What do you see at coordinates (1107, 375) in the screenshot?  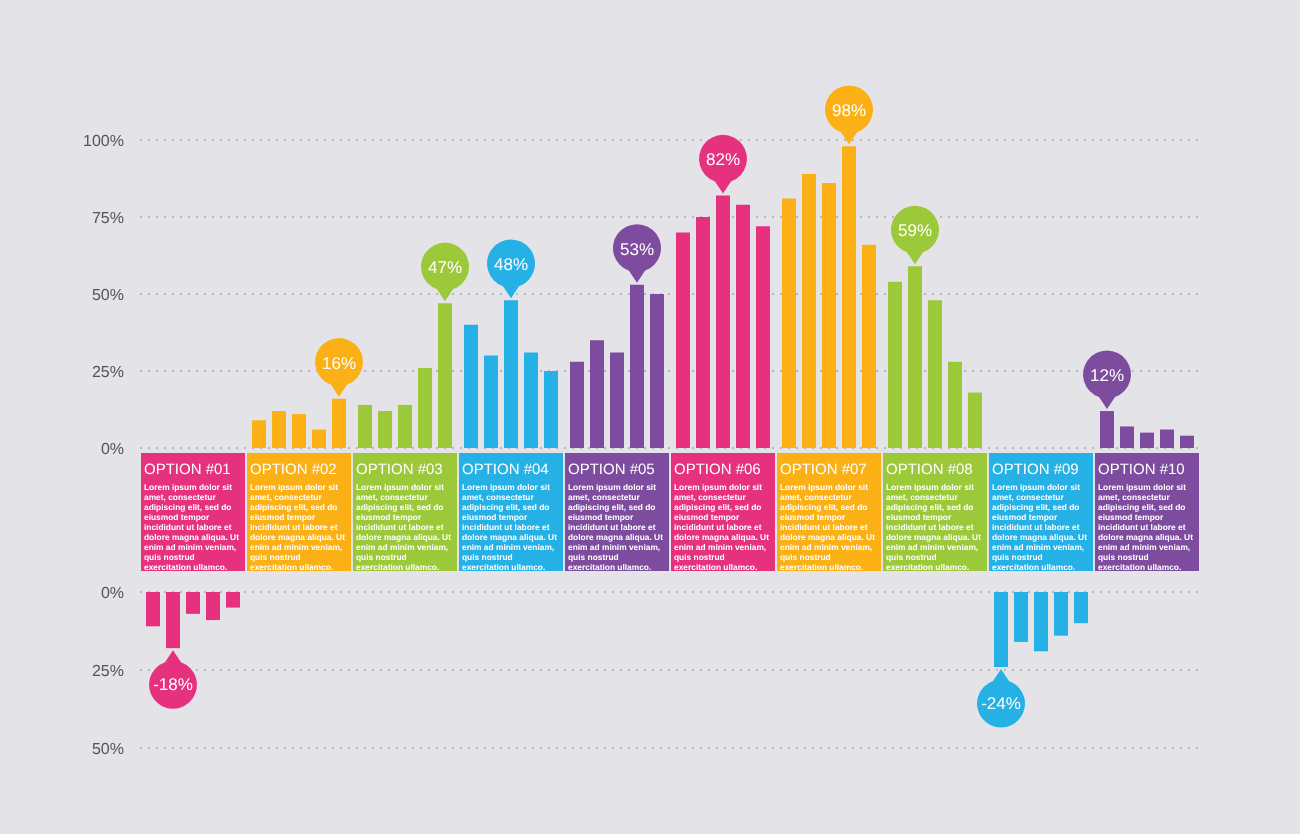 I see `data-label: 12%` at bounding box center [1107, 375].